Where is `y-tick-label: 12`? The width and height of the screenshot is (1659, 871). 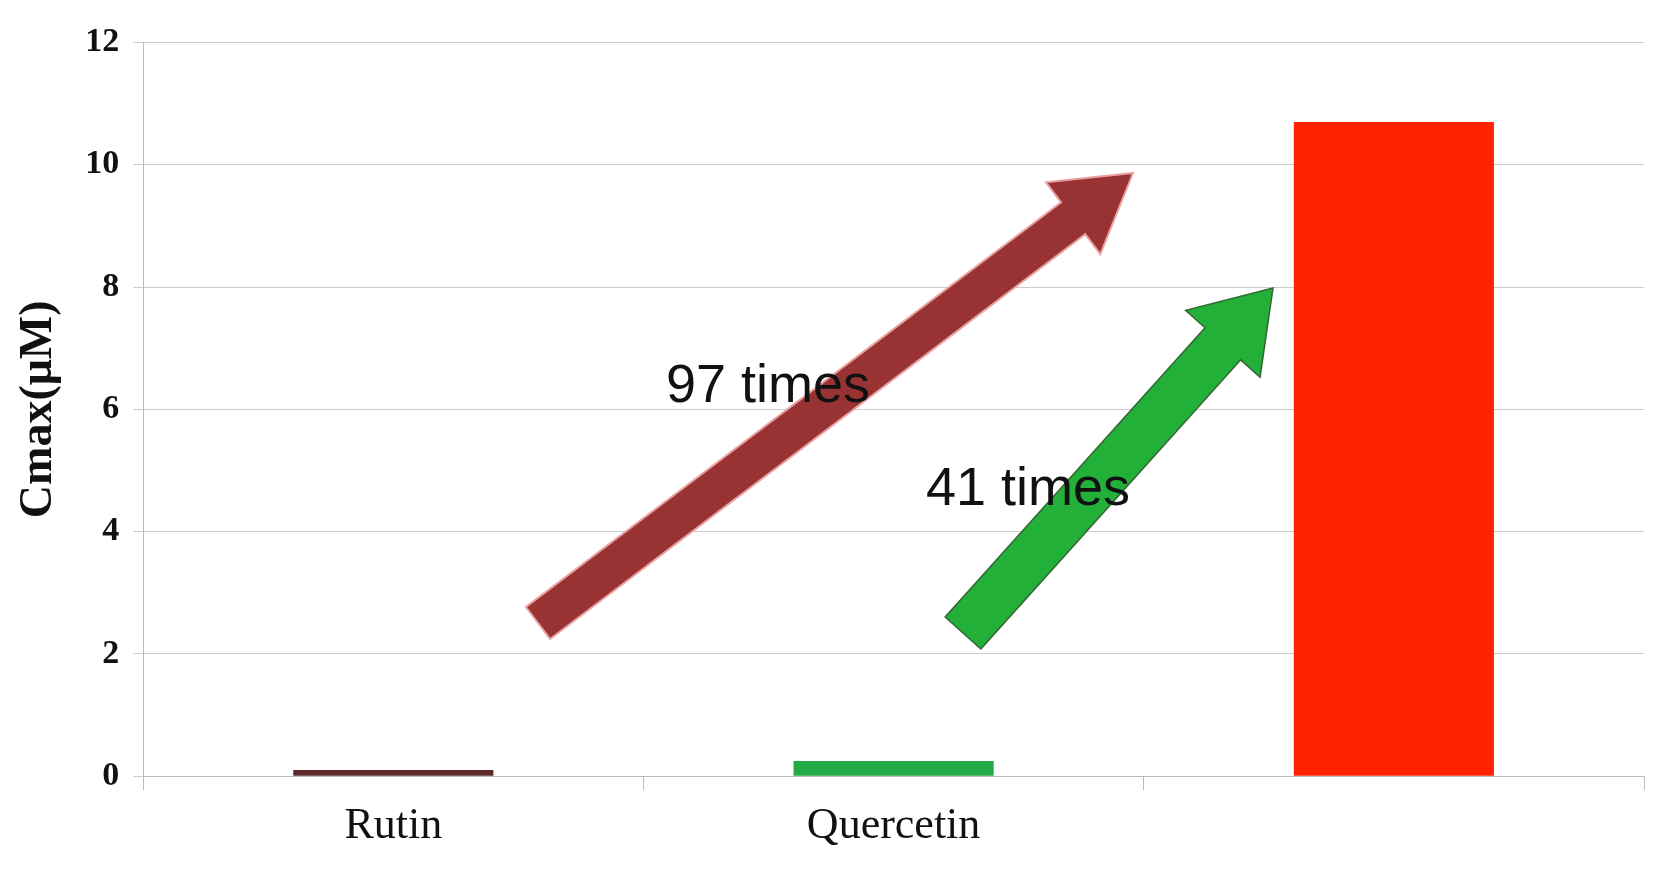
y-tick-label: 12 is located at coordinates (102, 40).